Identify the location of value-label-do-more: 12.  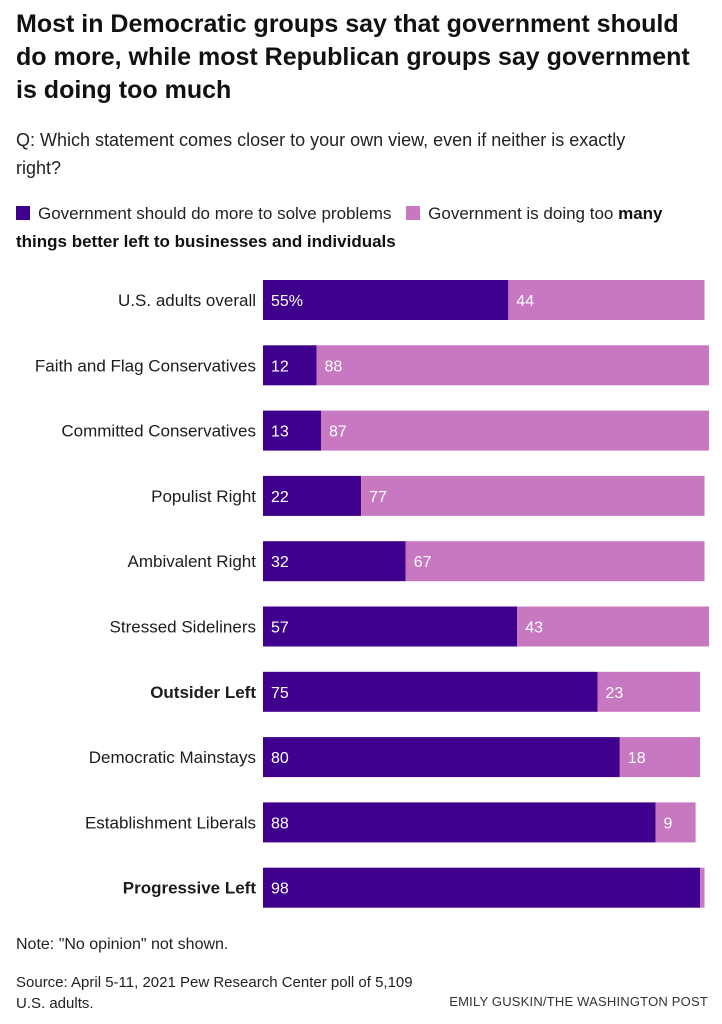
(280, 366).